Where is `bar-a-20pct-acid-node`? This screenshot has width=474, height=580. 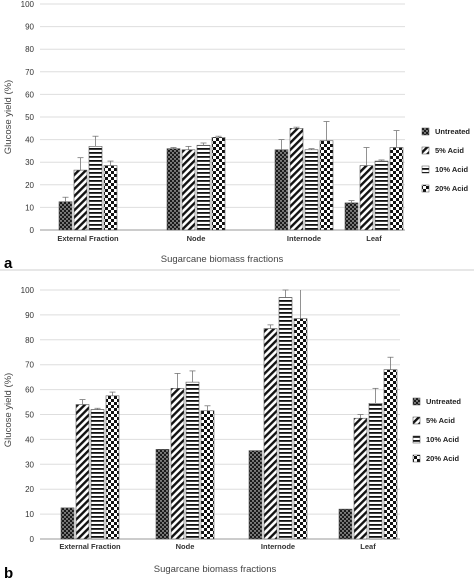
bar-a-20pct-acid-node is located at coordinates (218, 184).